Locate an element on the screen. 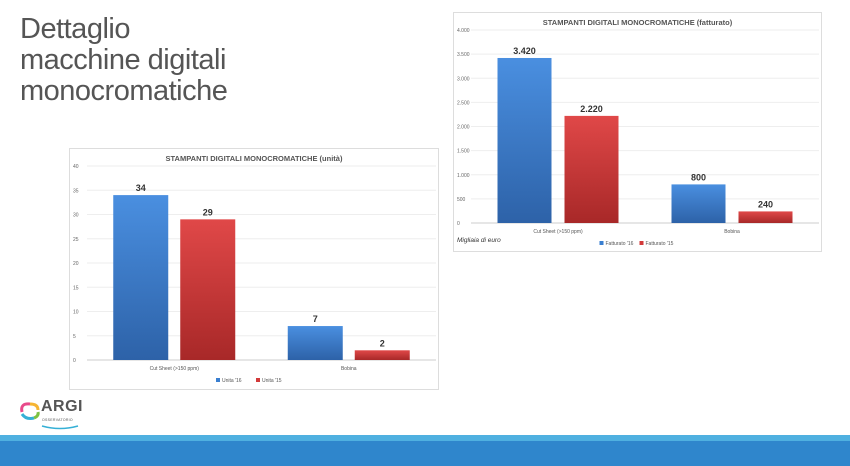 Image resolution: width=850 pixels, height=466 pixels. y-tick-label: 3.000 is located at coordinates (463, 79).